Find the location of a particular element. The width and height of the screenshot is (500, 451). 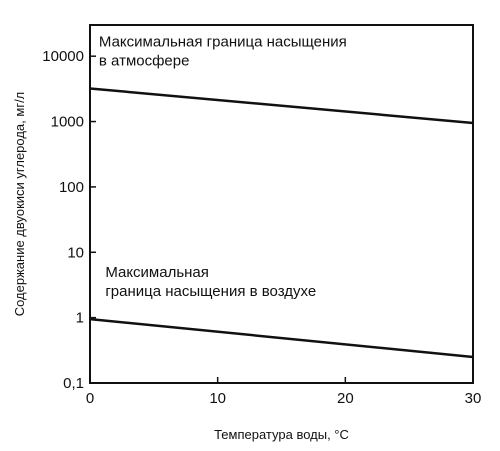

y-tick-label: 1000 is located at coordinates (67, 122).